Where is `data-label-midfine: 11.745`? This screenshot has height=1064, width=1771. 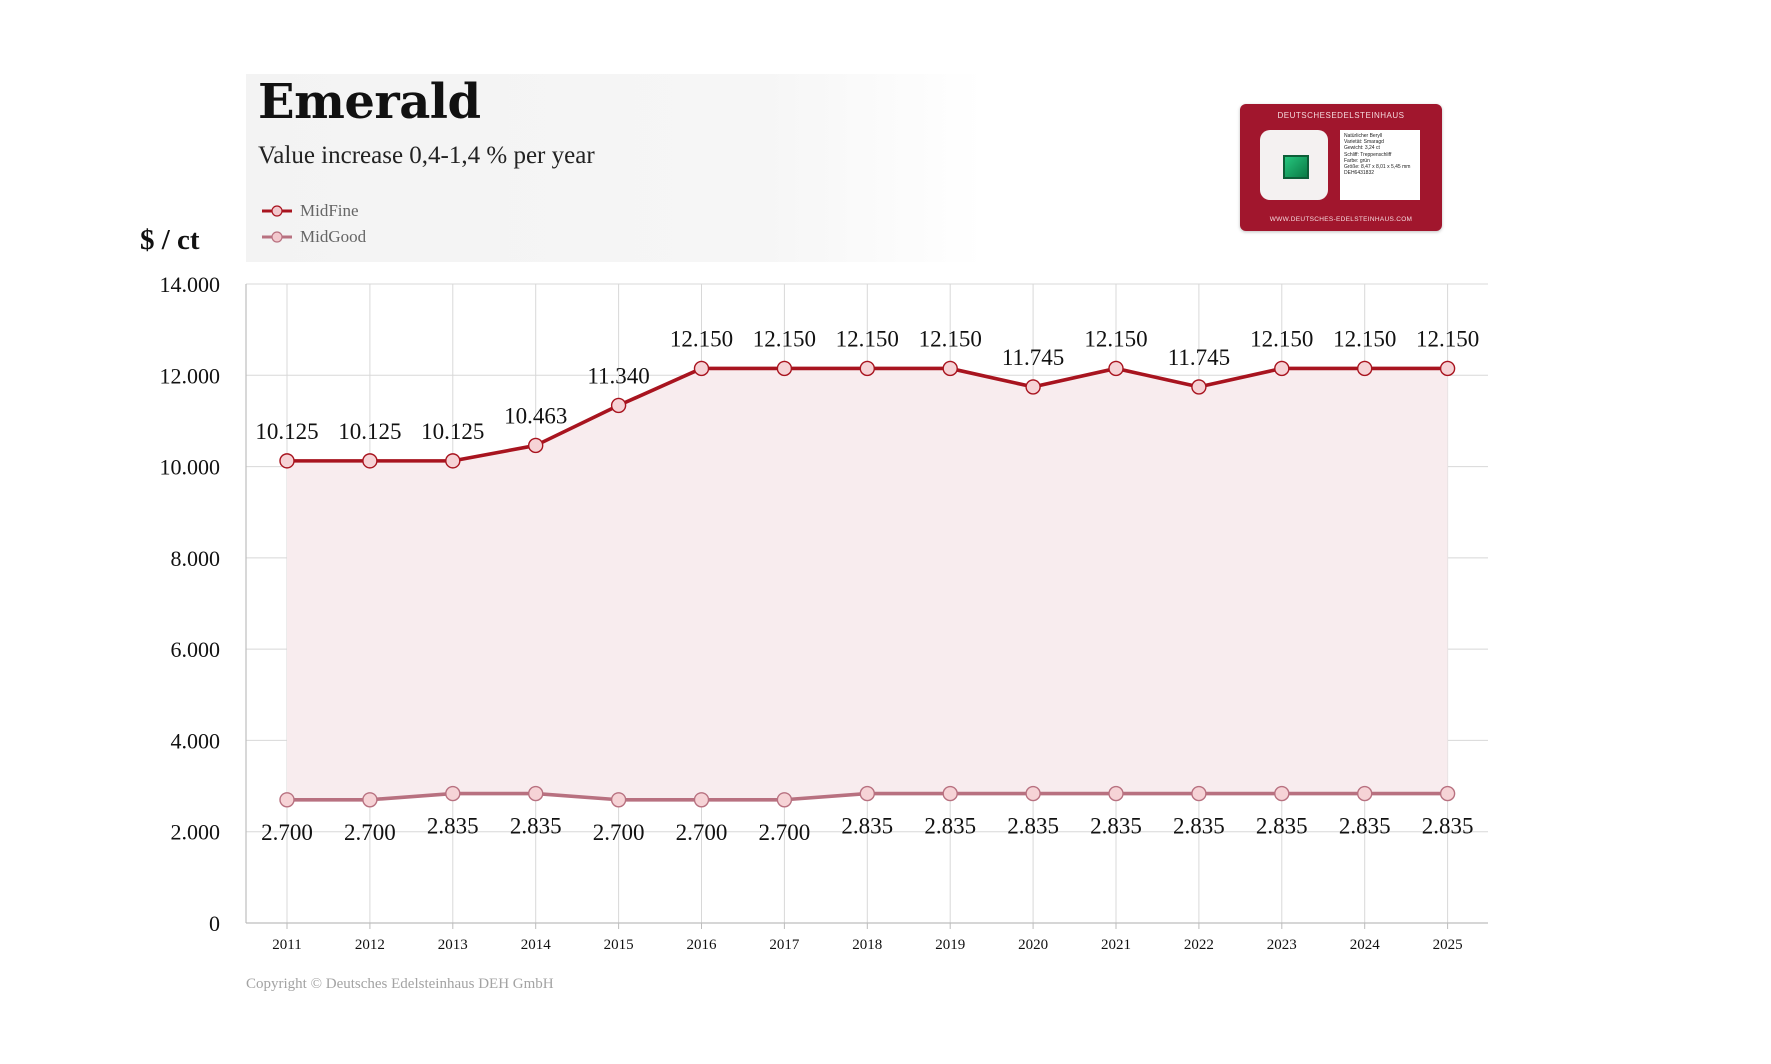 data-label-midfine: 11.745 is located at coordinates (1033, 357).